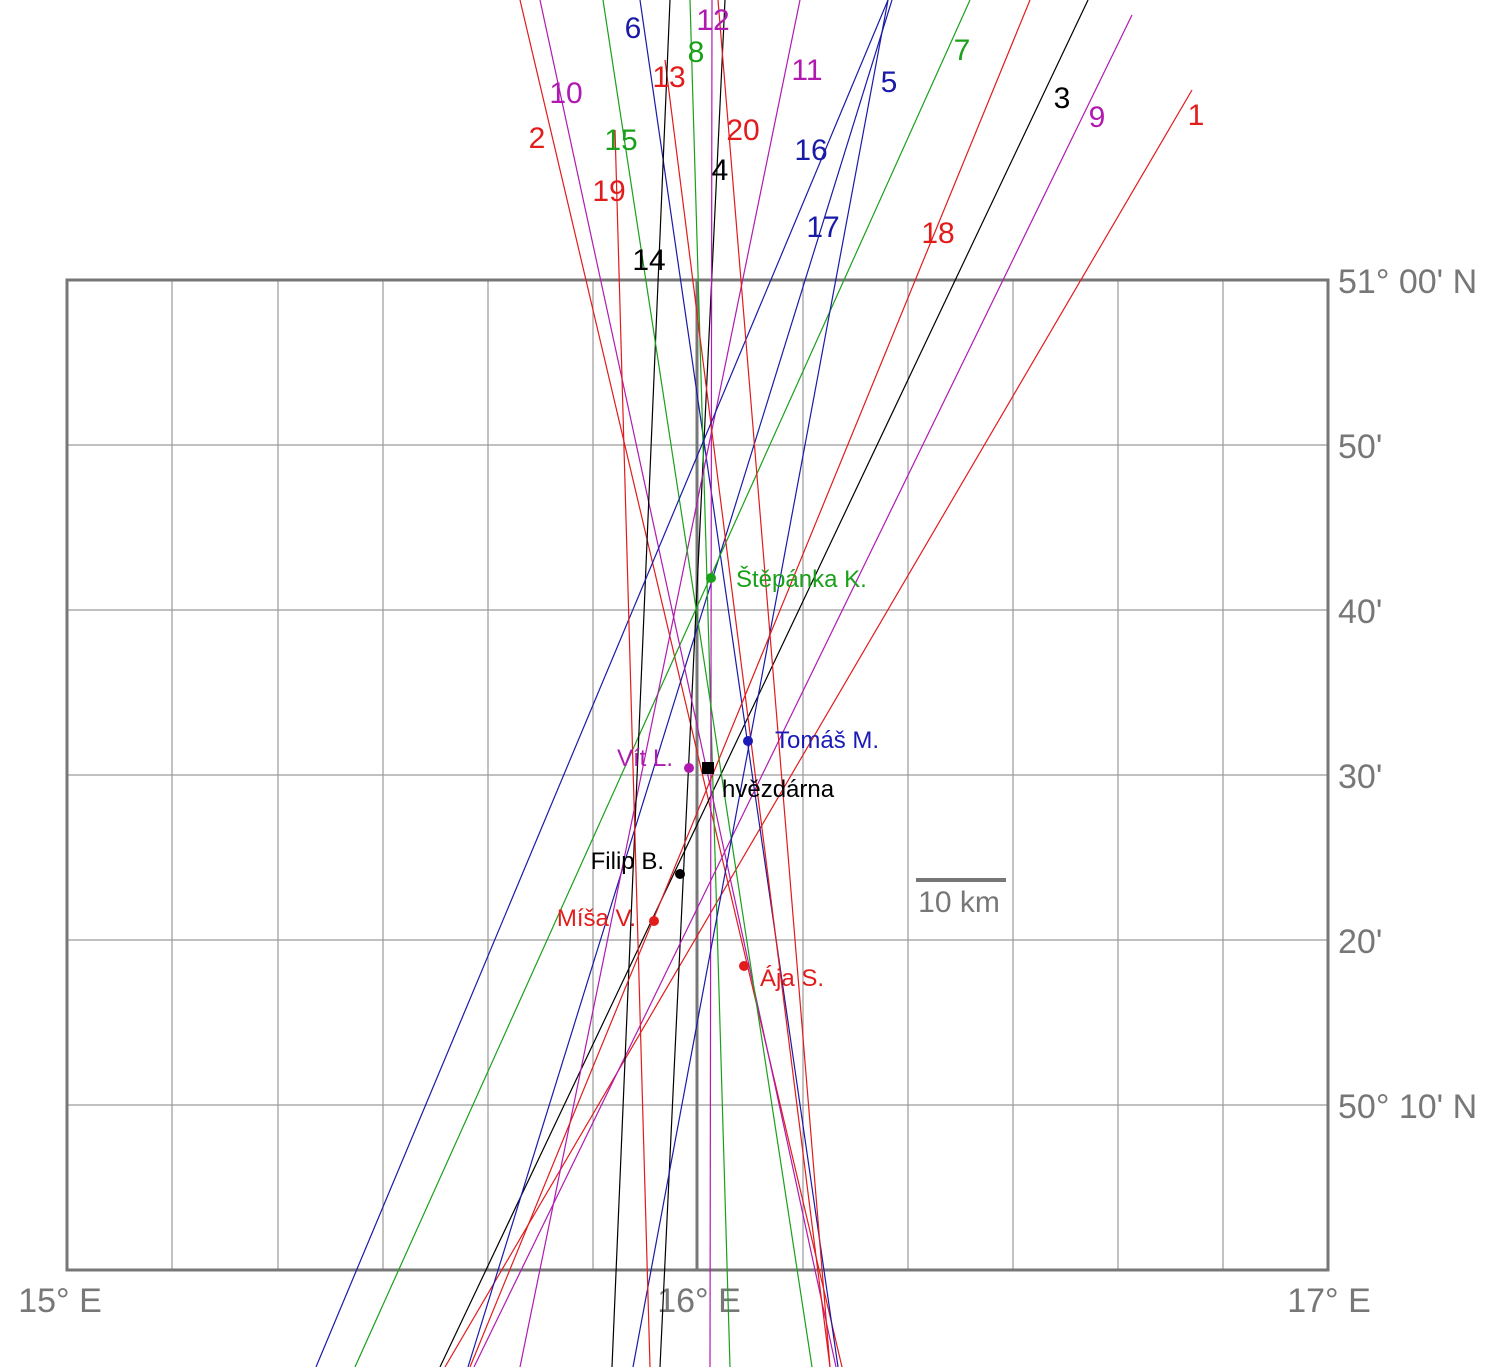 The width and height of the screenshot is (1501, 1367). I want to click on line-label-9: 9, so click(1097, 117).